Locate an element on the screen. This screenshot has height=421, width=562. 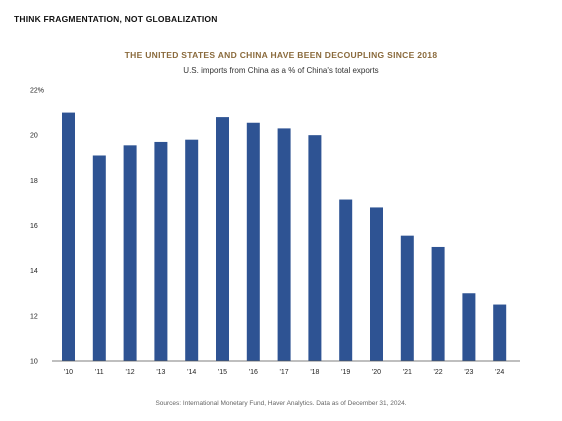
x-tick-label: '19 is located at coordinates (345, 372).